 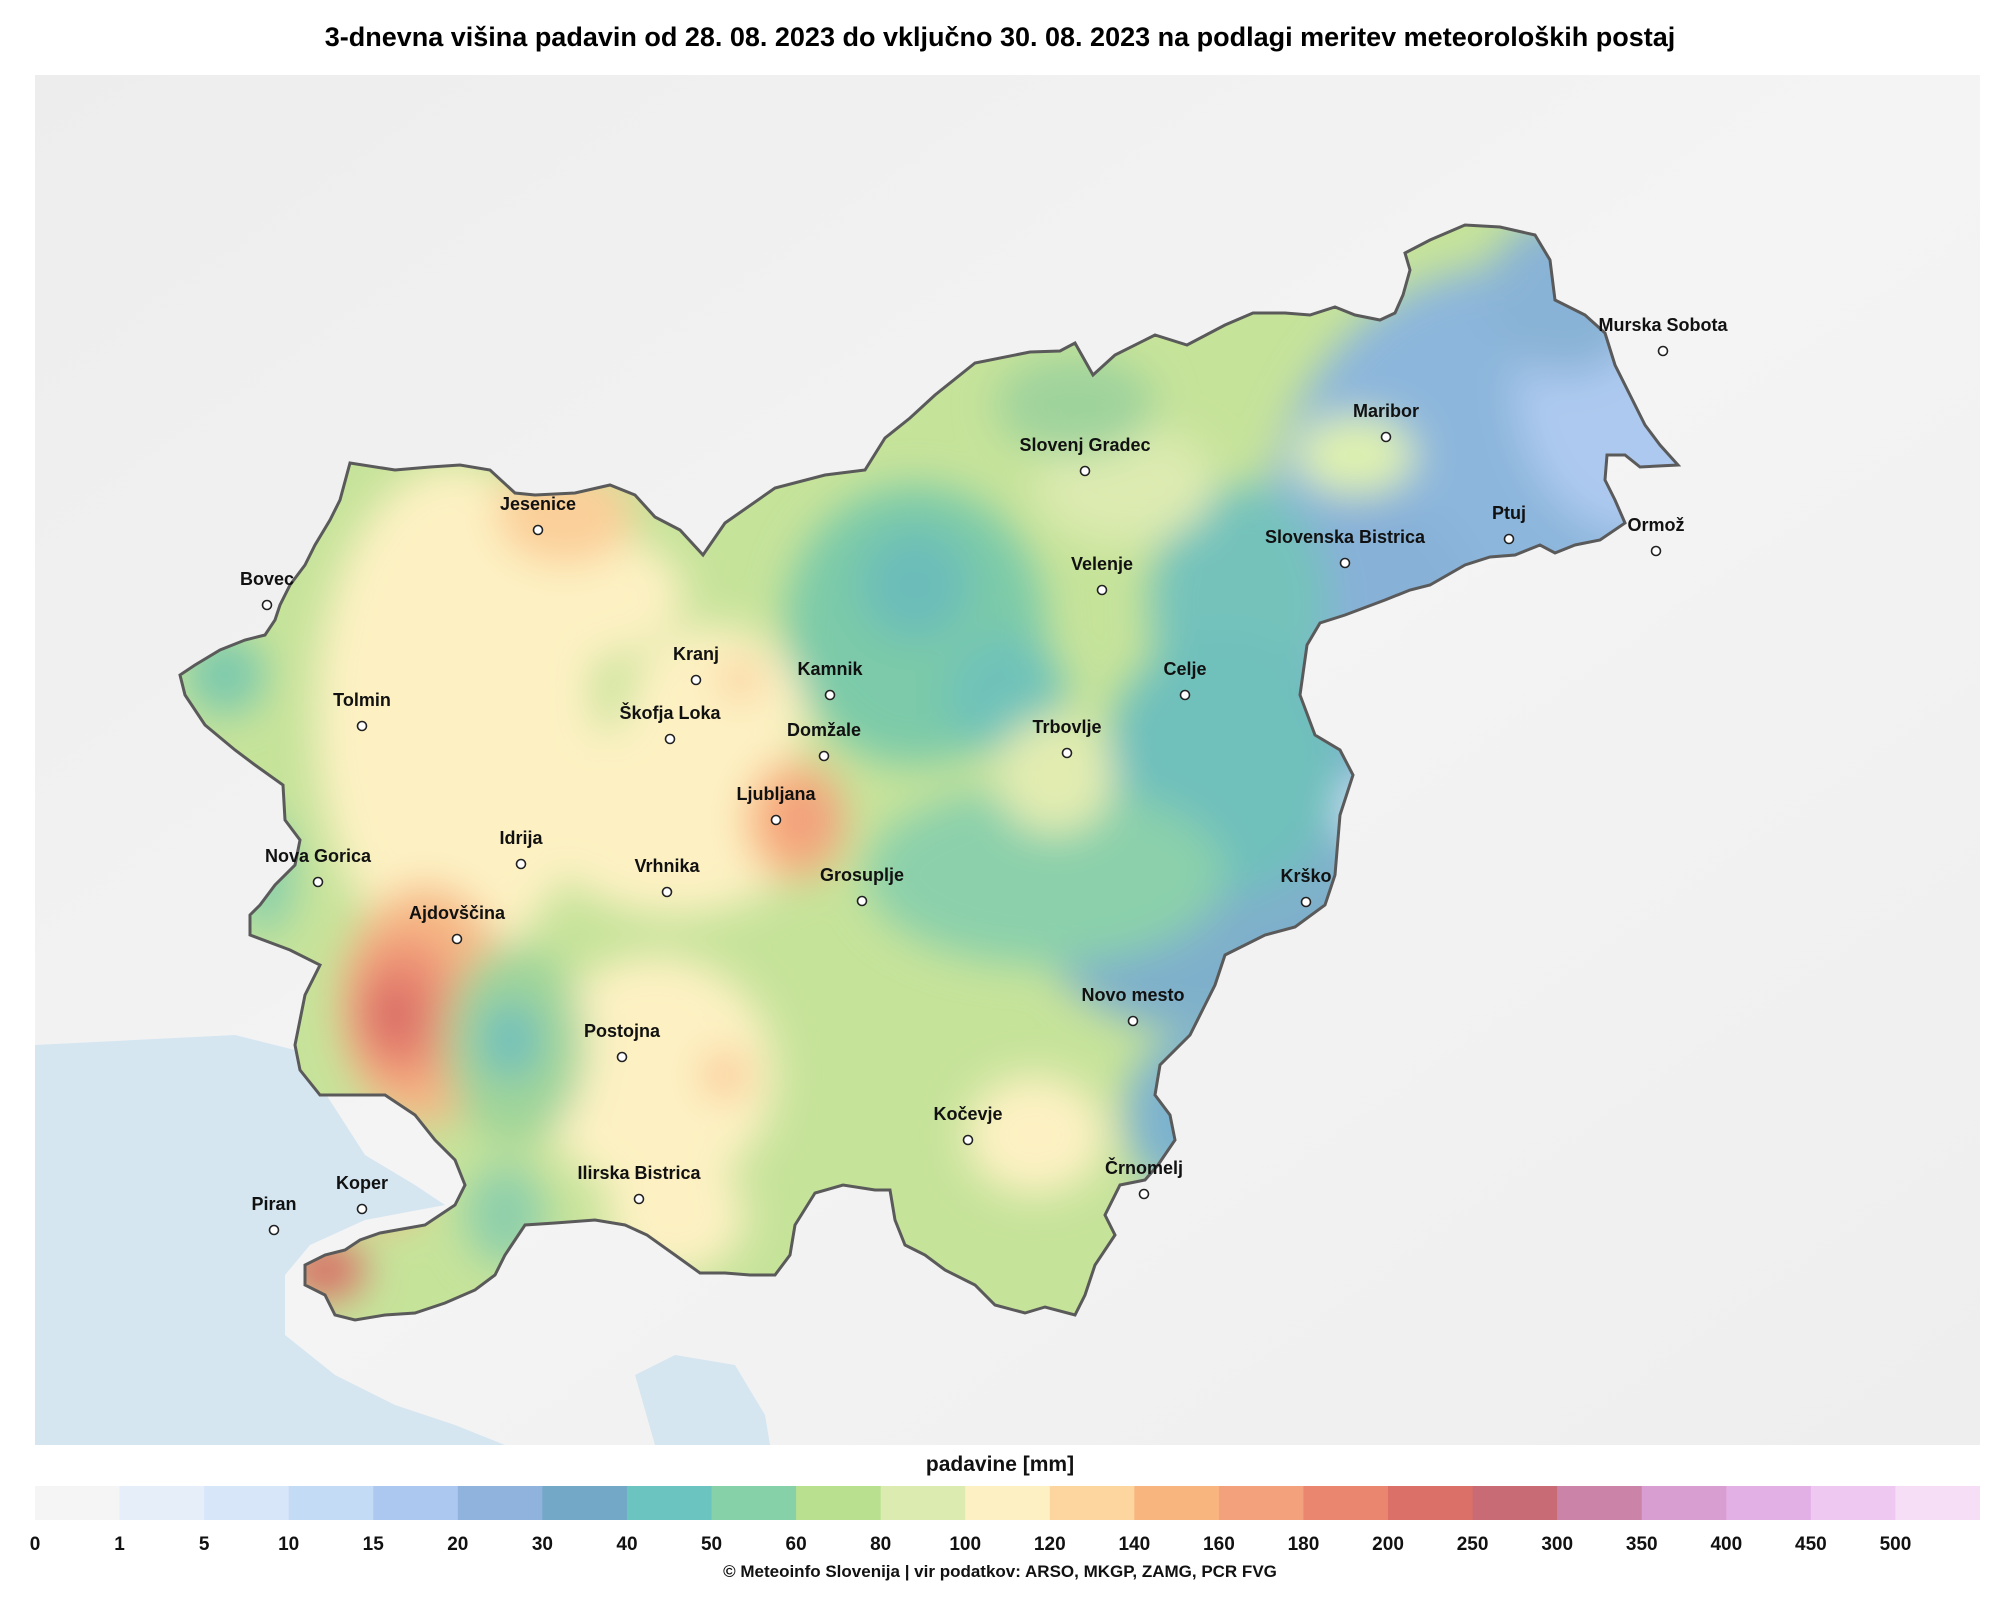 What do you see at coordinates (622, 1042) in the screenshot?
I see `city-marker: Postojna` at bounding box center [622, 1042].